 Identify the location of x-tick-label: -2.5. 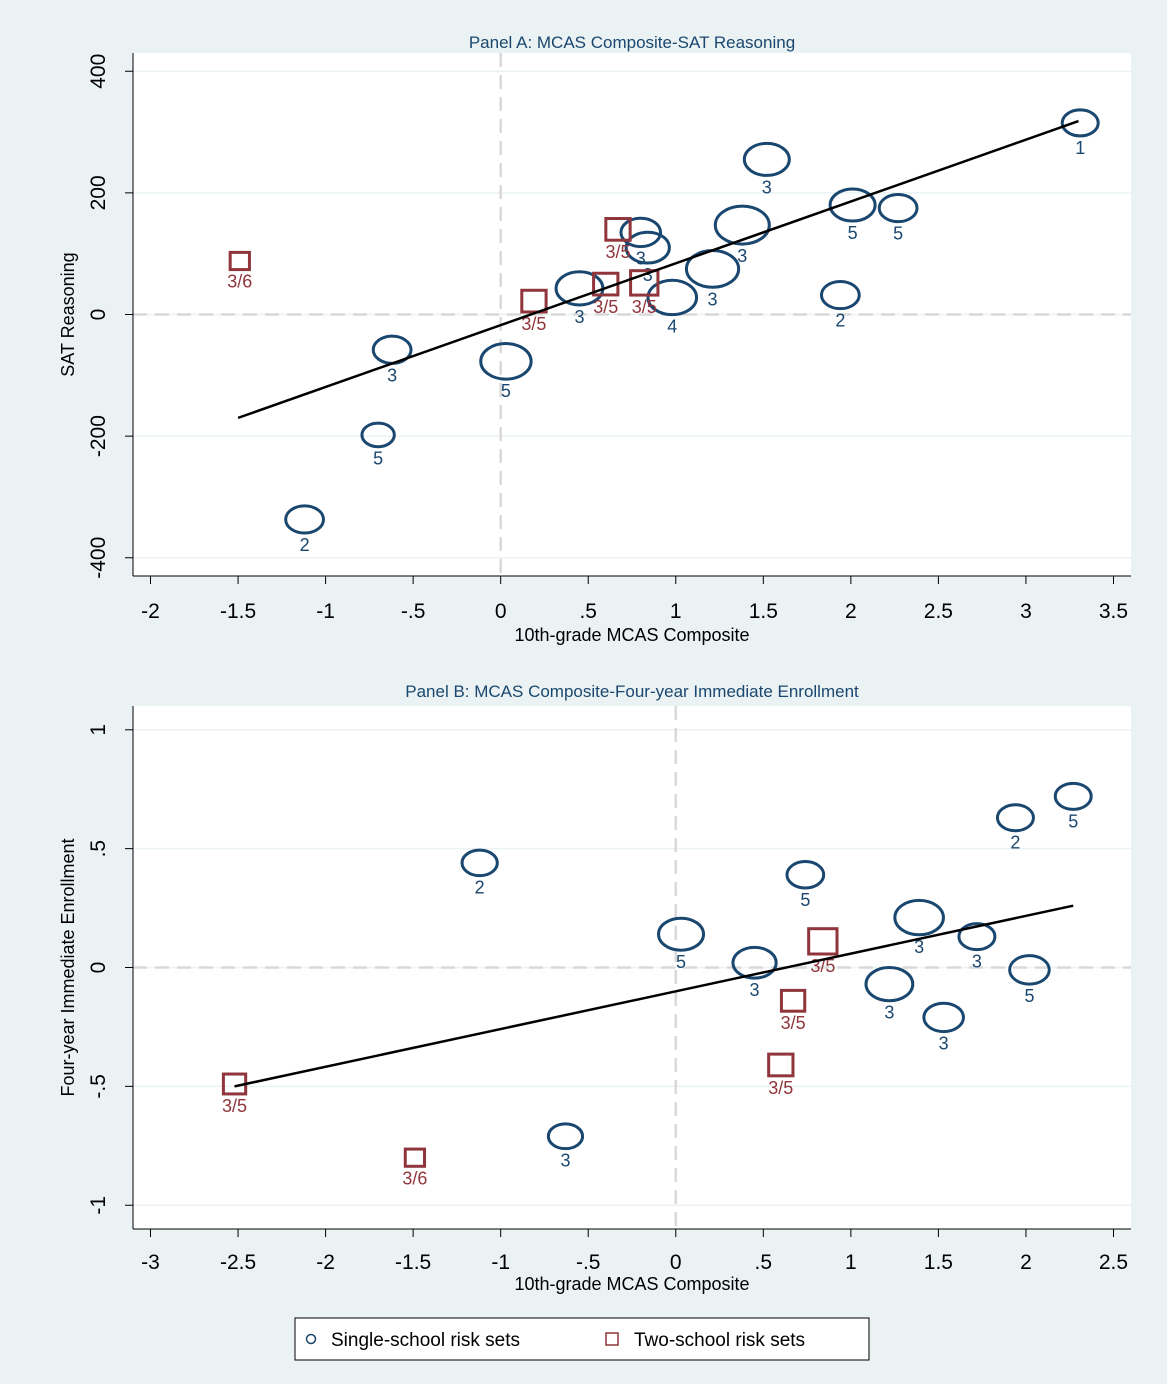
(238, 1262).